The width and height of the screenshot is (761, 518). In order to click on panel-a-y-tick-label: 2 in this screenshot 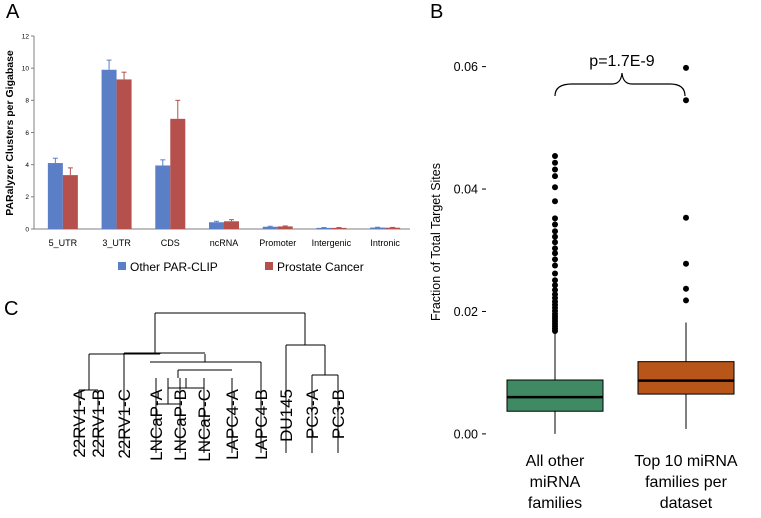, I will do `click(27, 197)`.